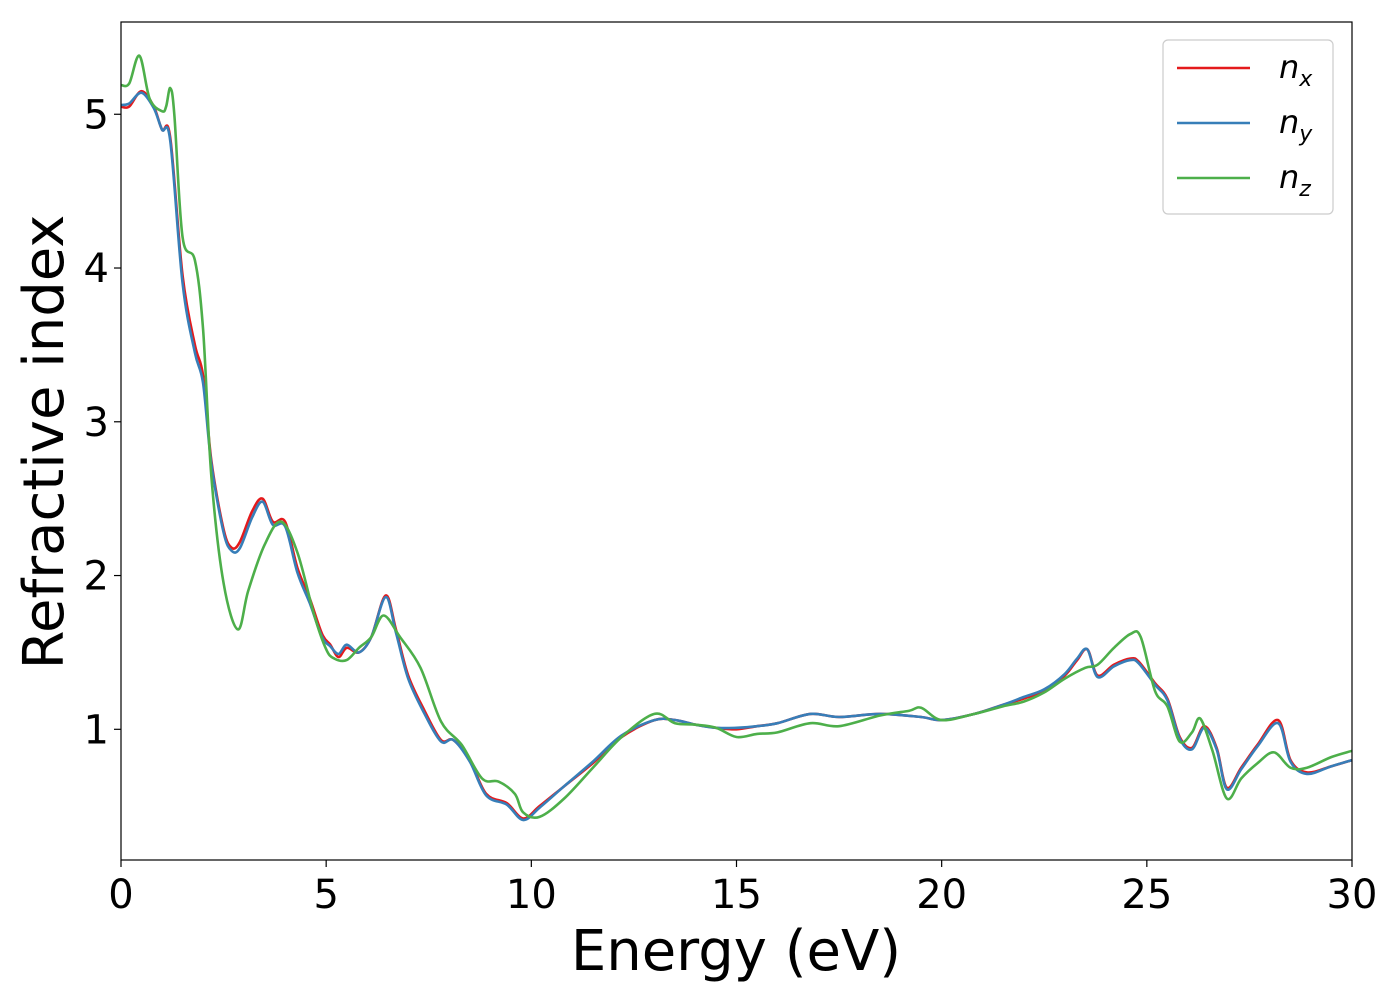 The image size is (1400, 1000). I want to click on y-tick-label: 3, so click(96, 423).